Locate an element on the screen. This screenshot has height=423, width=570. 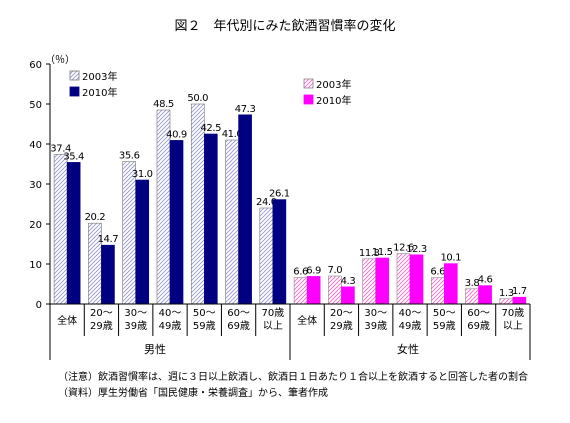
data-label: 10.1 is located at coordinates (450, 258).